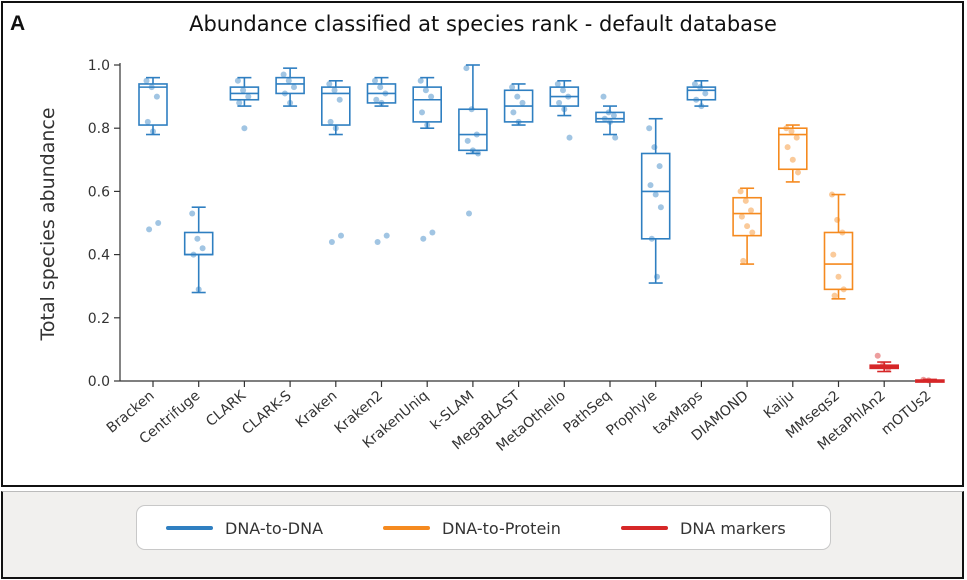  I want to click on legend-item-dna-markers: DNA markers, so click(703, 528).